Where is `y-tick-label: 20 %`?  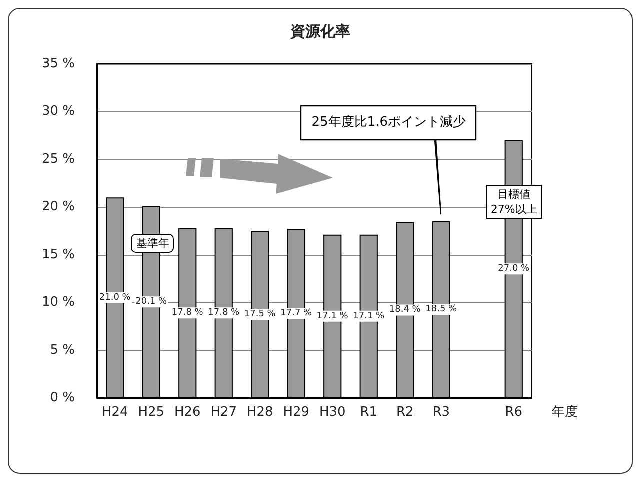 y-tick-label: 20 % is located at coordinates (58, 207).